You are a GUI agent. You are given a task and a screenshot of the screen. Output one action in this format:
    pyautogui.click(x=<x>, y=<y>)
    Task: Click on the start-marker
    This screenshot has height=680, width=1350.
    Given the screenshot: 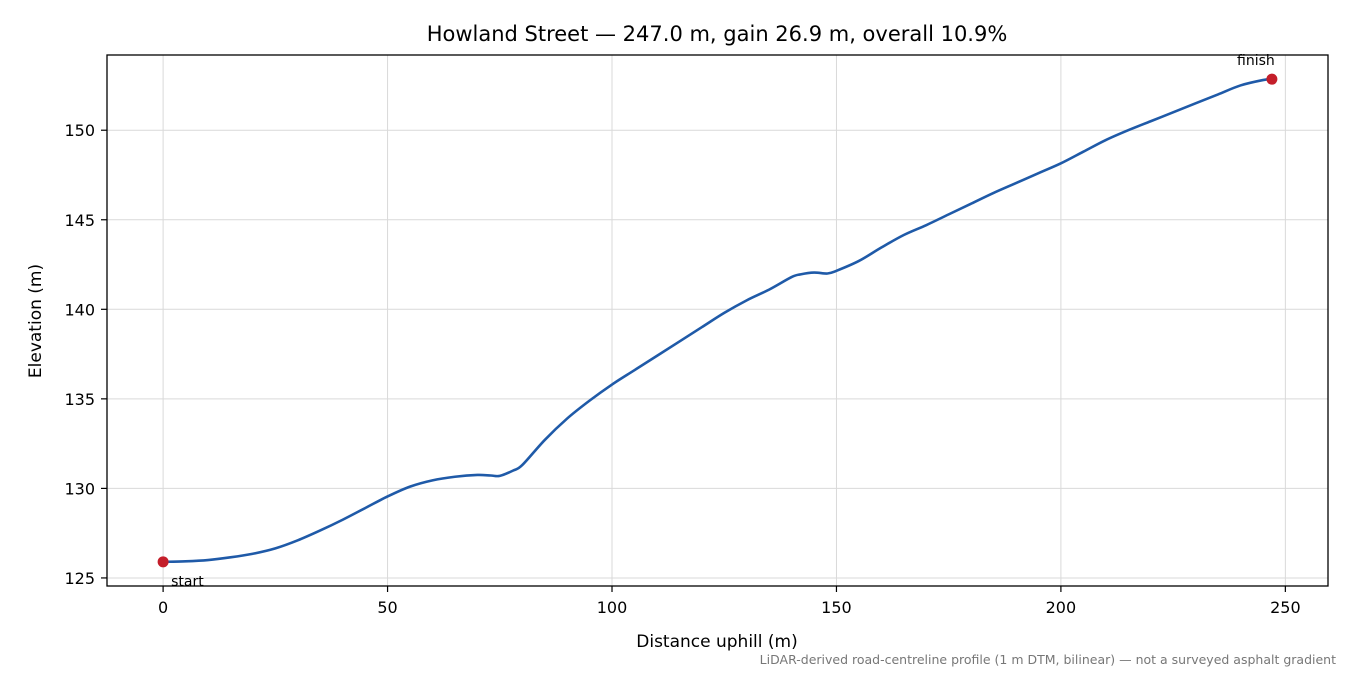 What is the action you would take?
    pyautogui.click(x=163, y=562)
    